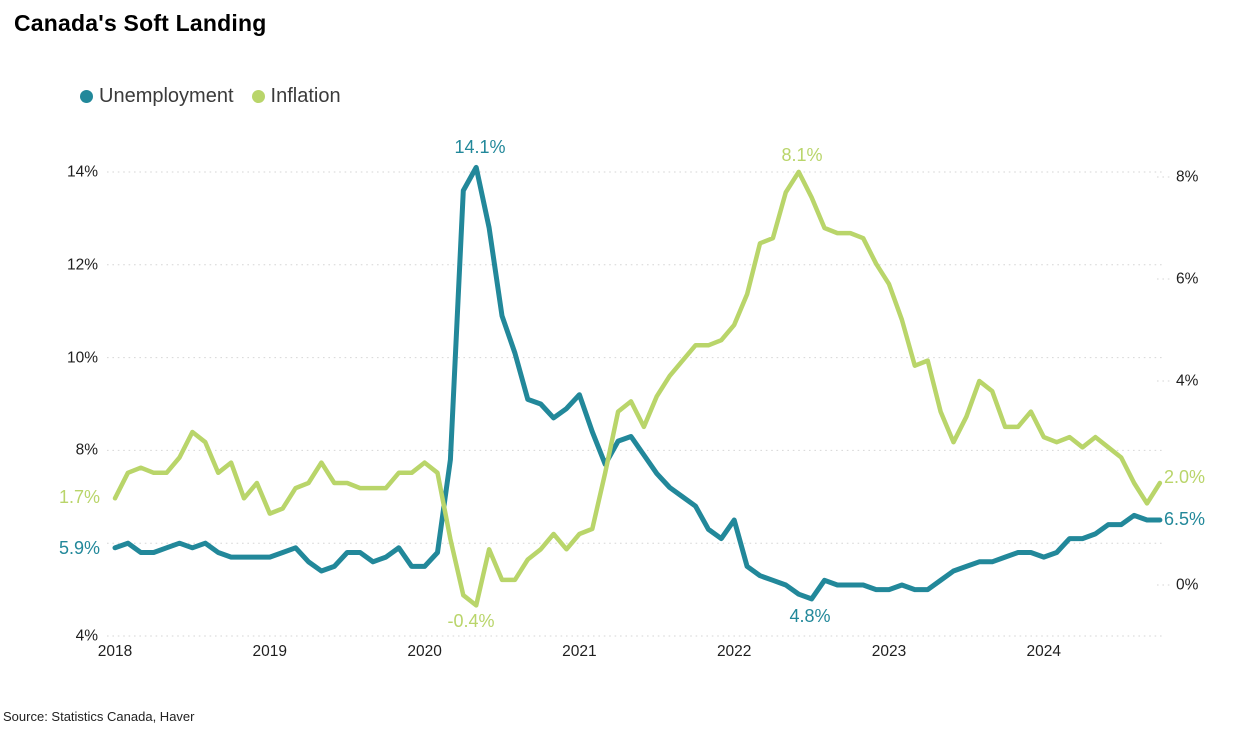 This screenshot has width=1244, height=736. Describe the element at coordinates (471, 621) in the screenshot. I see `annotation-inflation--0.4pct: -0.4%` at that location.